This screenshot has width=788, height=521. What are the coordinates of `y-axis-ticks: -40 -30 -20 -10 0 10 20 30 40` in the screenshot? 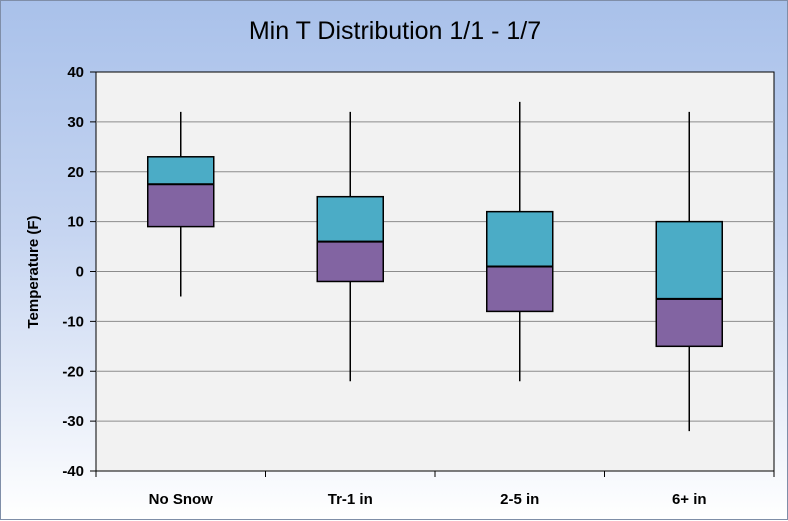 It's located at (79, 272).